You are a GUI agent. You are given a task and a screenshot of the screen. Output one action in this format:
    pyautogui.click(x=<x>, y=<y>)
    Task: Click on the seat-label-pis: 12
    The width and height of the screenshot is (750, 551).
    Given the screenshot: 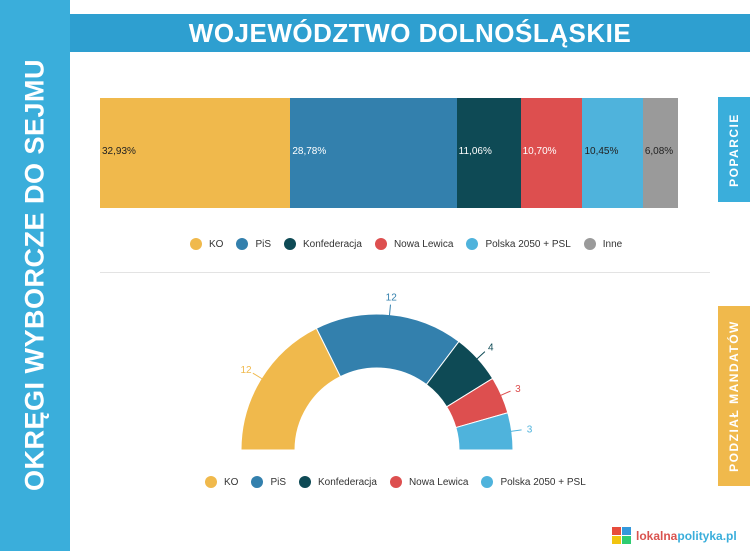 What is the action you would take?
    pyautogui.click(x=392, y=298)
    